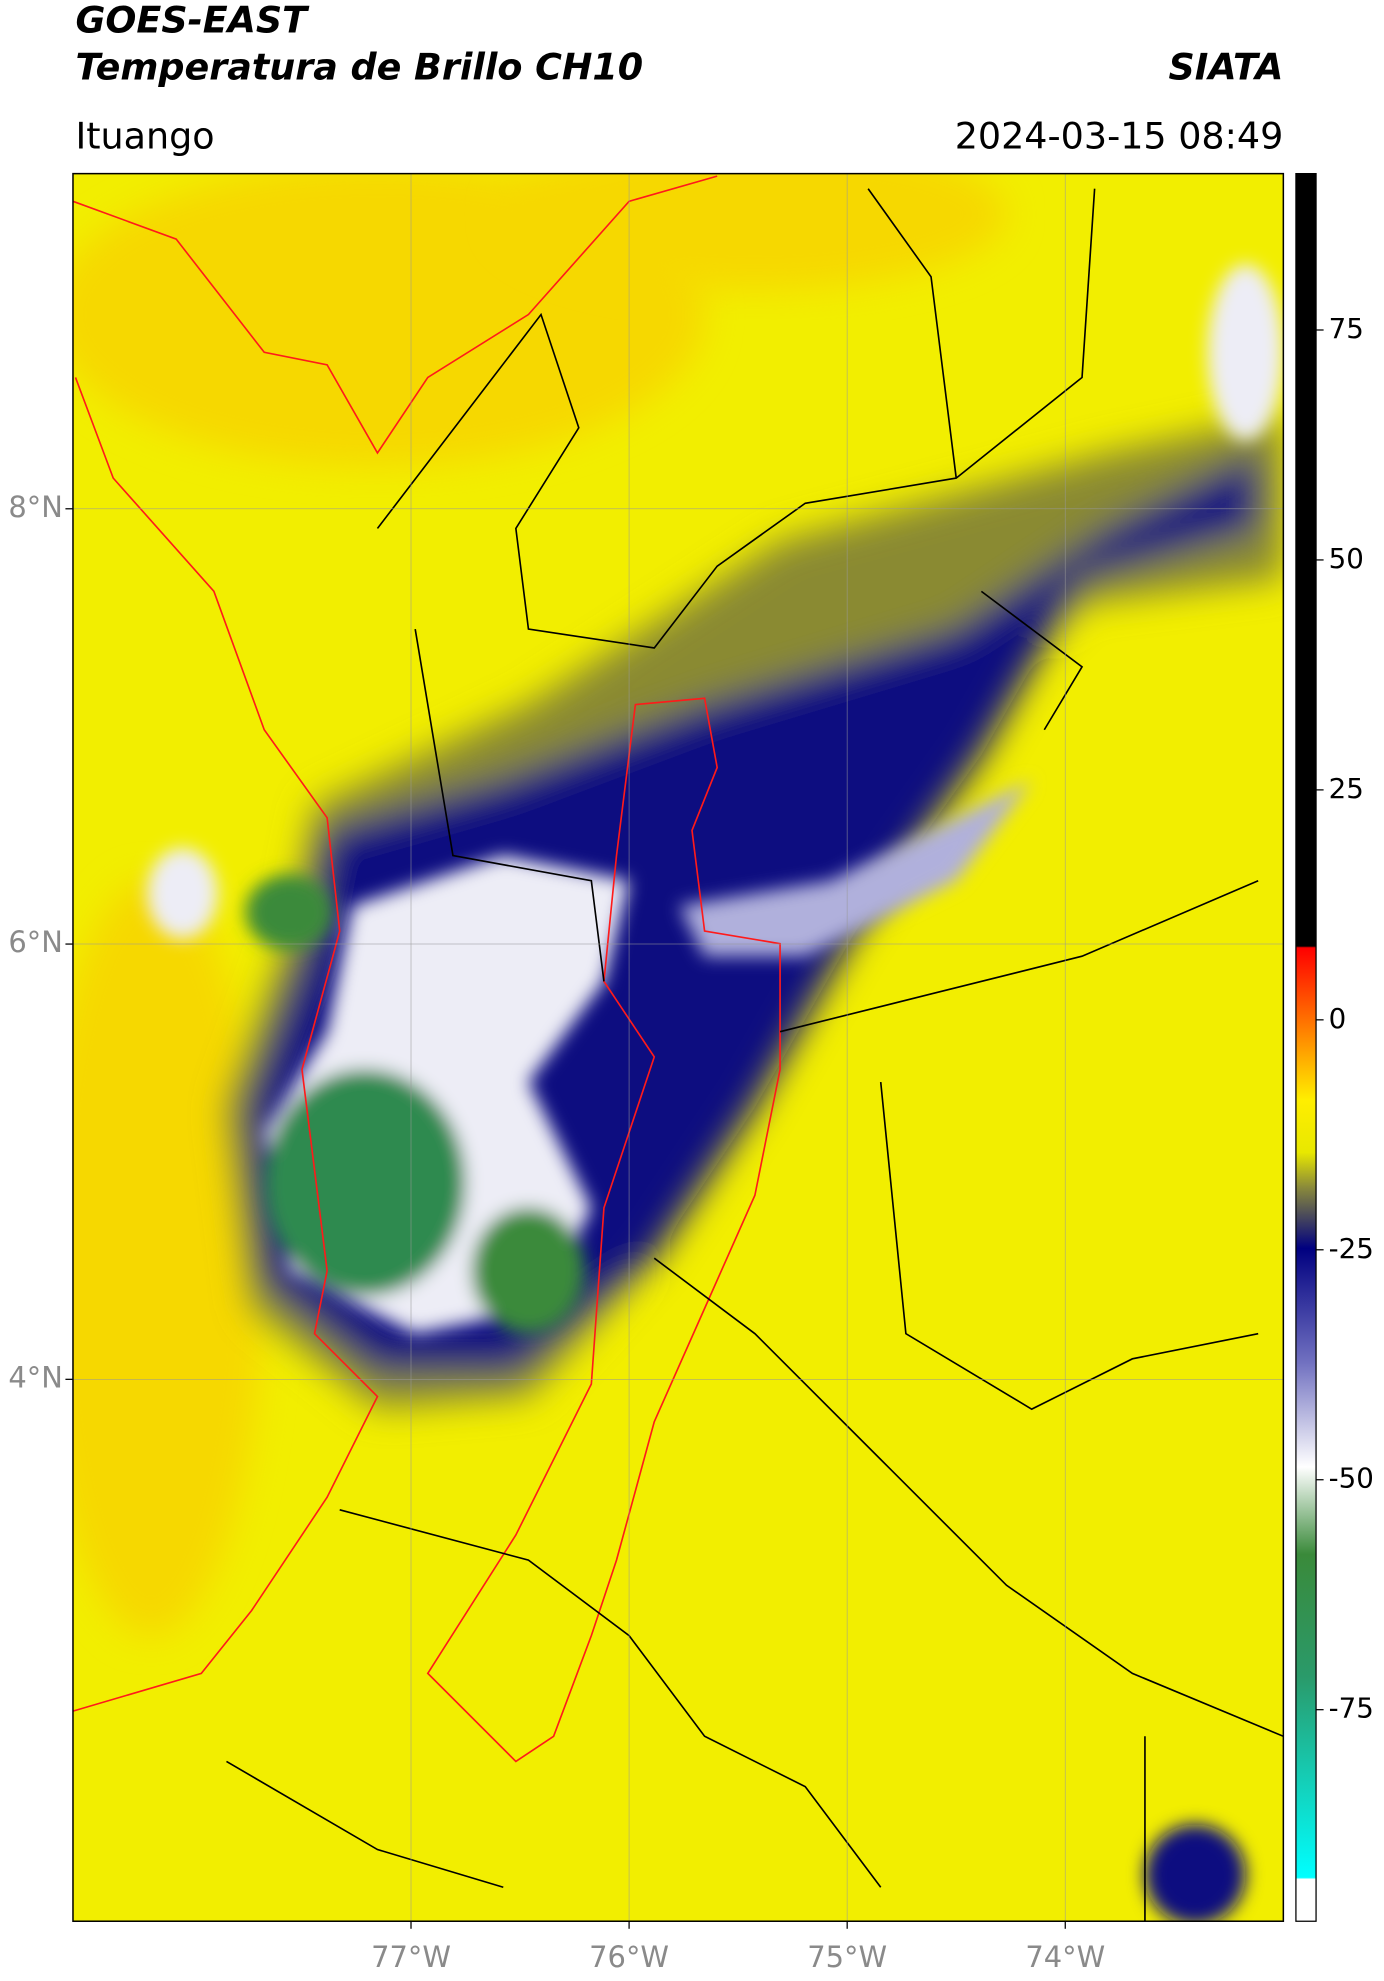 Image resolution: width=1384 pixels, height=1981 pixels. What do you see at coordinates (192, 21) in the screenshot?
I see `title: GOES-EAST` at bounding box center [192, 21].